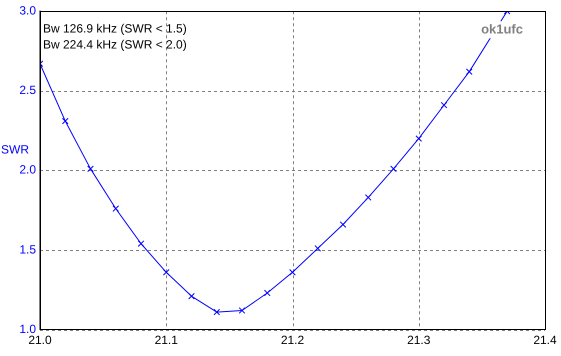 This screenshot has width=561, height=356. Describe the element at coordinates (27, 11) in the screenshot. I see `y-tick-label: 3.0` at that location.